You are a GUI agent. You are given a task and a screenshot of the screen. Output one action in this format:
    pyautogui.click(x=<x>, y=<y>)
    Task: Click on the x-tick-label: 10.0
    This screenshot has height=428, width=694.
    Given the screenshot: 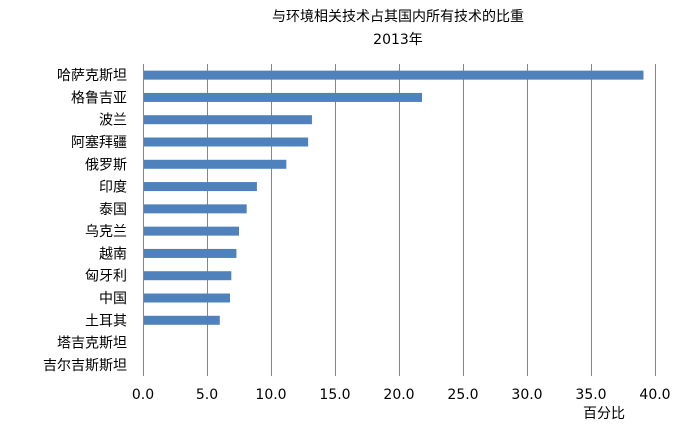 What is the action you would take?
    pyautogui.click(x=270, y=395)
    